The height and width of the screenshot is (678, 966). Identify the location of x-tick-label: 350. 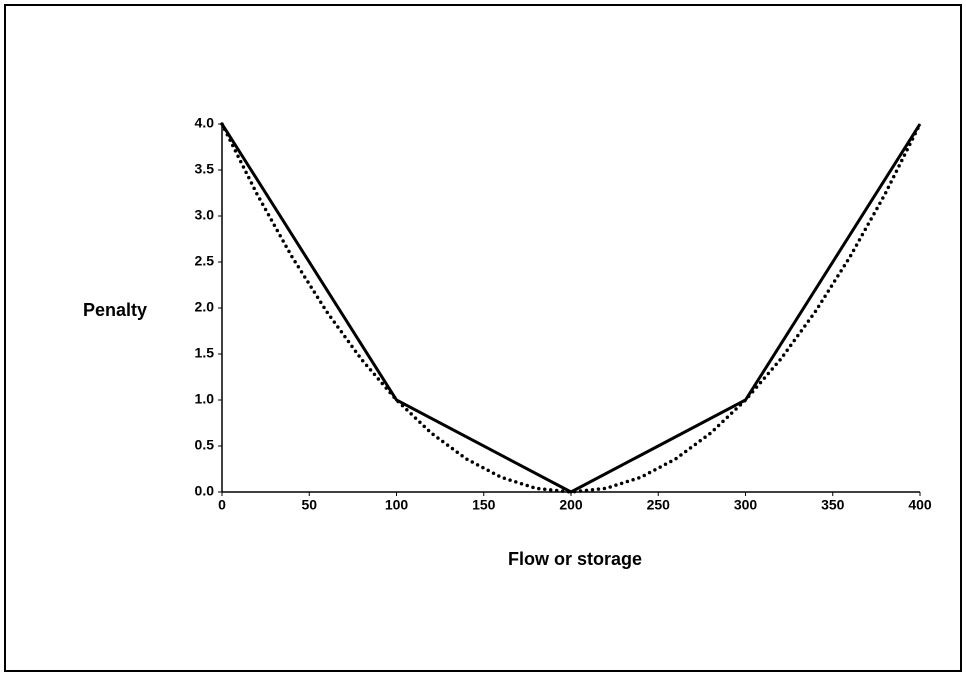
(833, 505).